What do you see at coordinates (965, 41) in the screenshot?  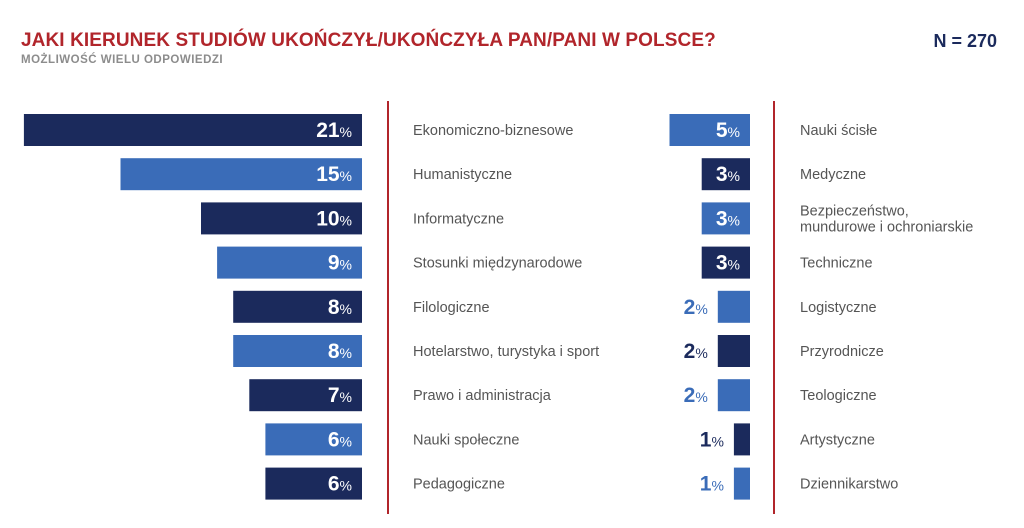 I see `sample-size-label: N = 270` at bounding box center [965, 41].